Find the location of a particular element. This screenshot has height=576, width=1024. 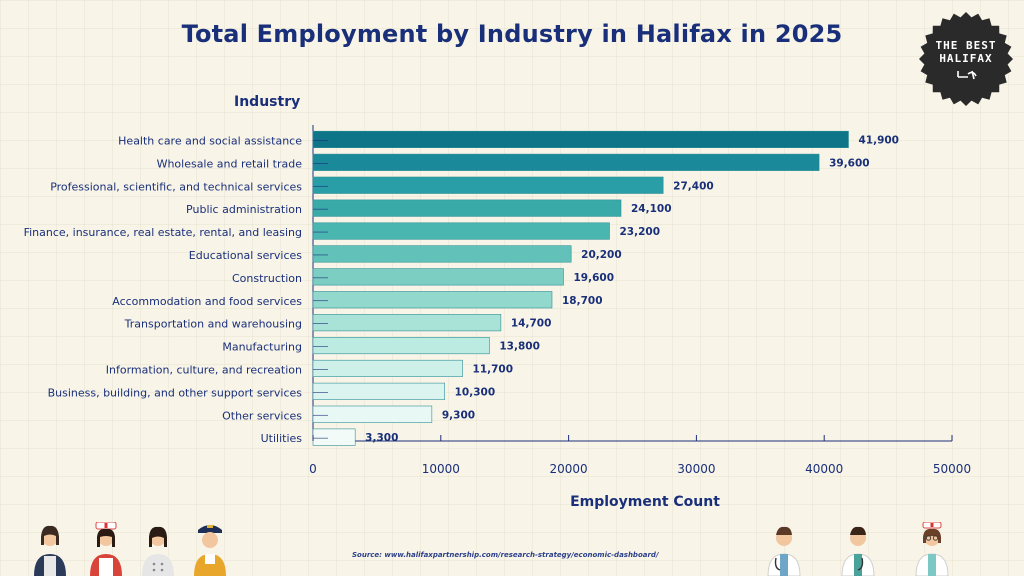

x-tick-label: 10000 is located at coordinates (441, 469).